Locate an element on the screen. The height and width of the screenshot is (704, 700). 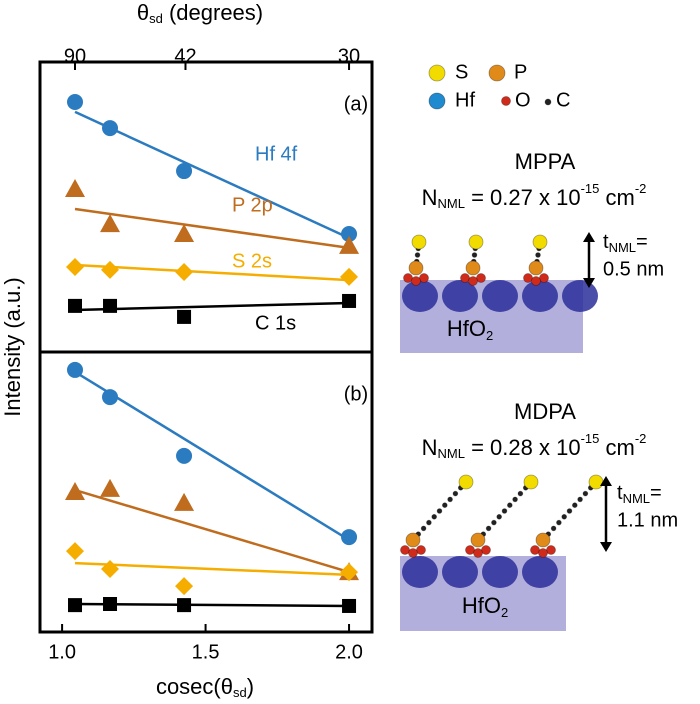
x-tick-label: 1.5 is located at coordinates (206, 652).